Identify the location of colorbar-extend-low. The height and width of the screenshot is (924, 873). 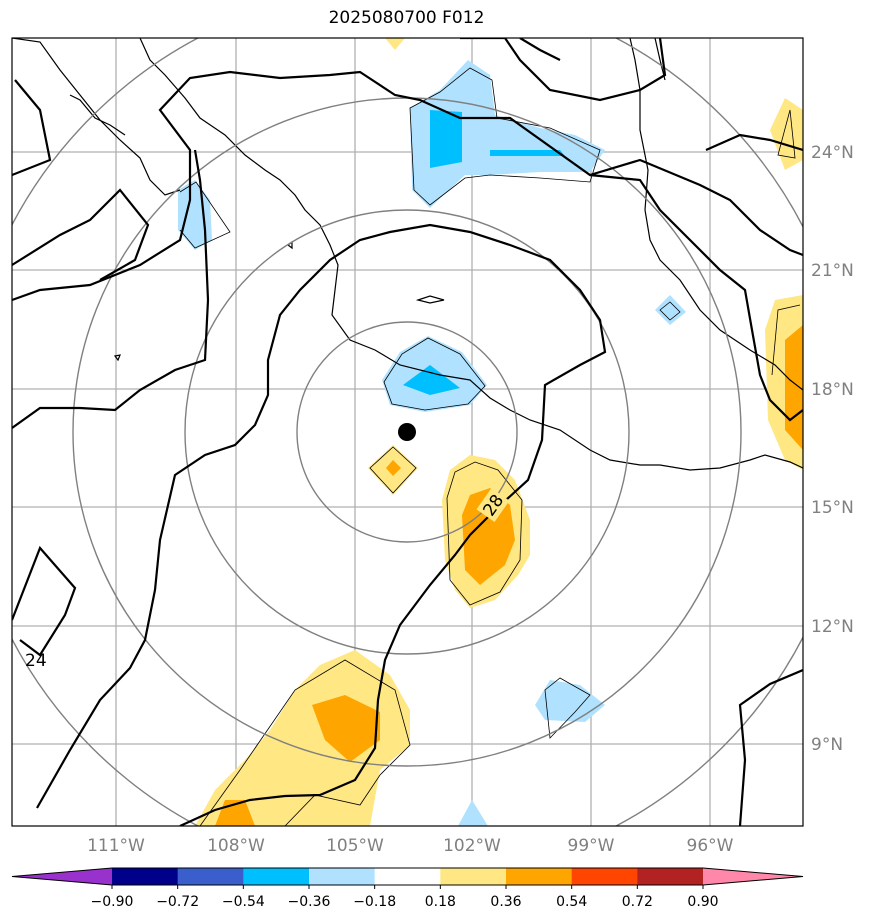
(62, 876).